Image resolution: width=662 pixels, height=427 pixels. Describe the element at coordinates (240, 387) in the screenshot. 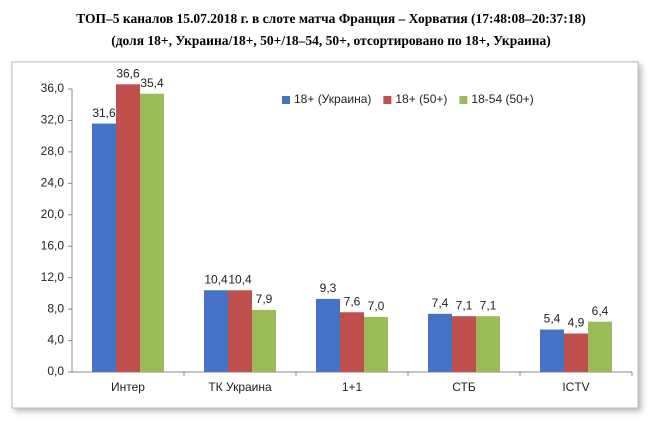

I see `x-tick-label: ТК Украина` at that location.